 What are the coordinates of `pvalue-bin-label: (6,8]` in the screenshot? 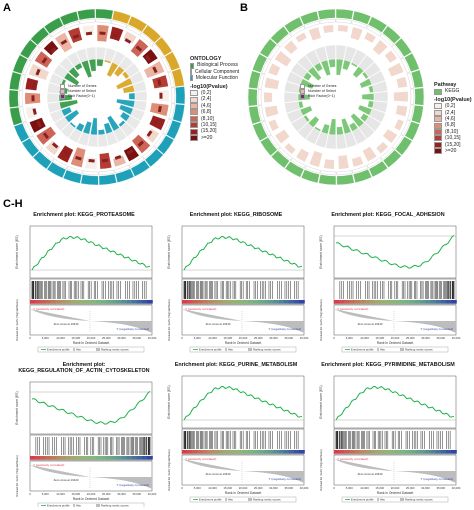 It's located at (206, 112).